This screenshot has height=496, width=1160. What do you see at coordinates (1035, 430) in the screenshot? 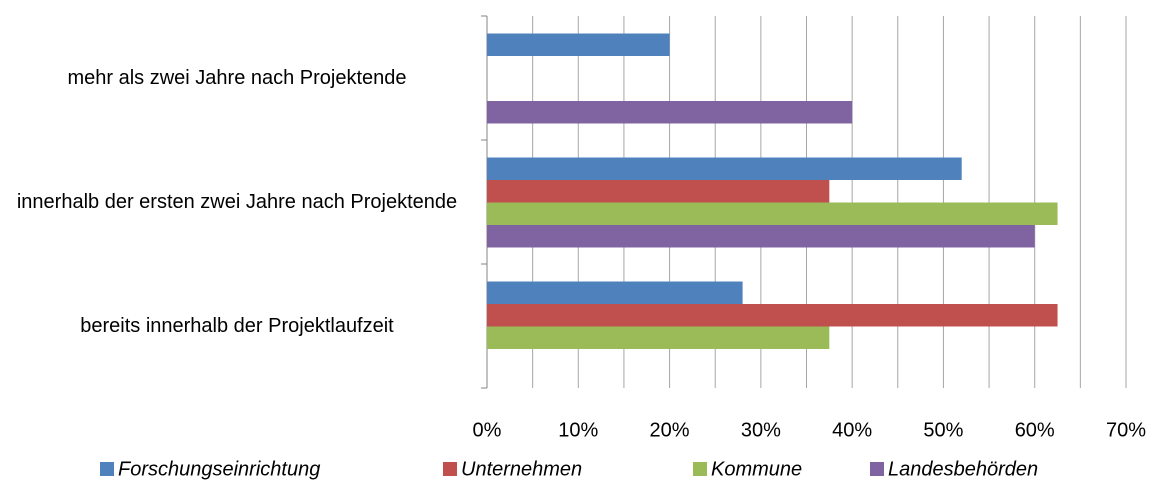
I see `x-tick-label: 60%` at bounding box center [1035, 430].